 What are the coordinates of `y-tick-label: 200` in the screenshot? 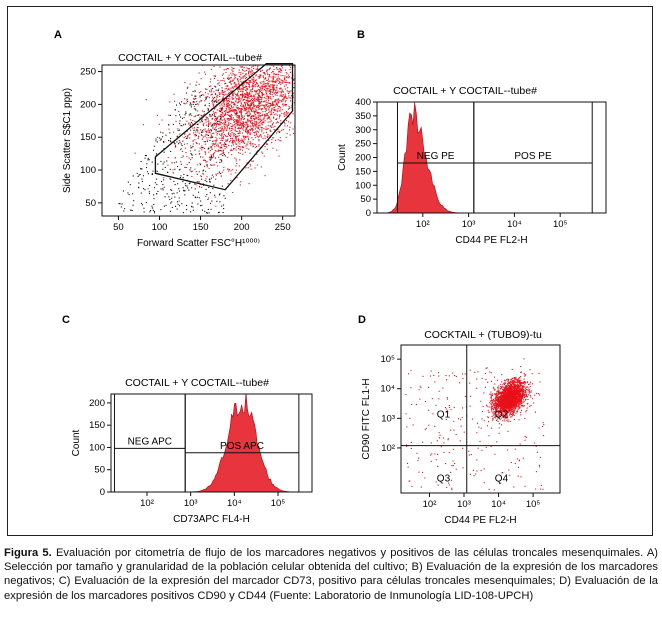 It's located at (363, 158).